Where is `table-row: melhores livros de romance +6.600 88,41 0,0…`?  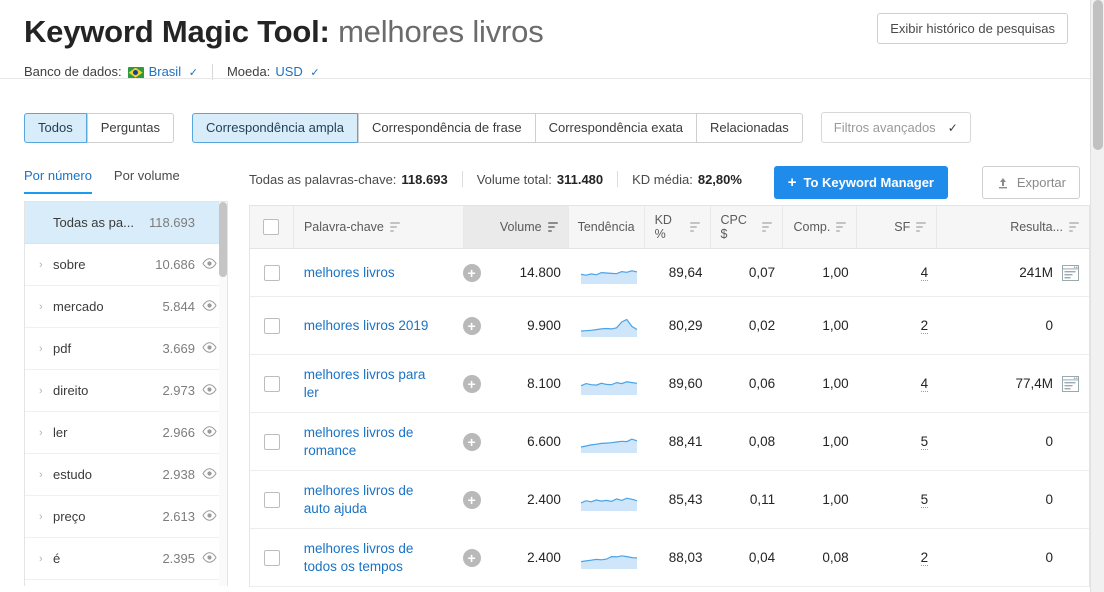
table-row: melhores livros de romance +6.600 88,41 0,0… is located at coordinates (669, 442).